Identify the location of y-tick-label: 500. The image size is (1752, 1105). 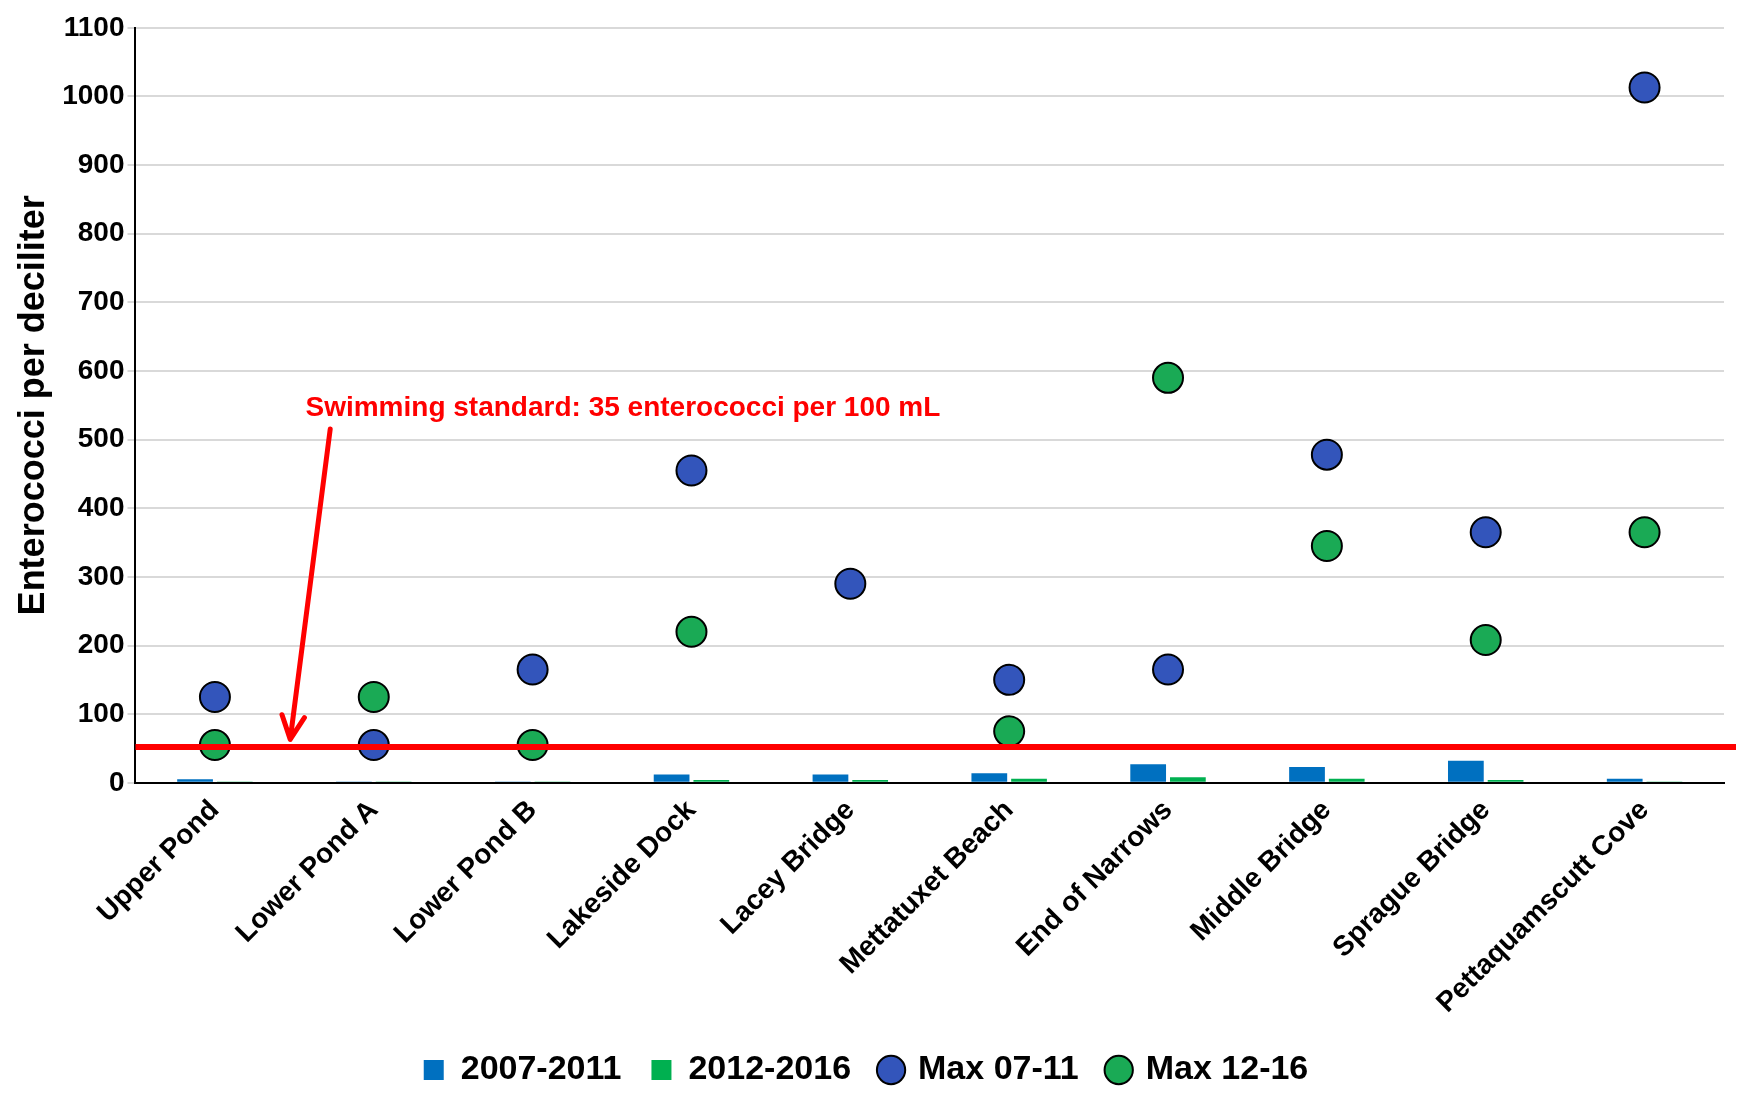
(101, 438).